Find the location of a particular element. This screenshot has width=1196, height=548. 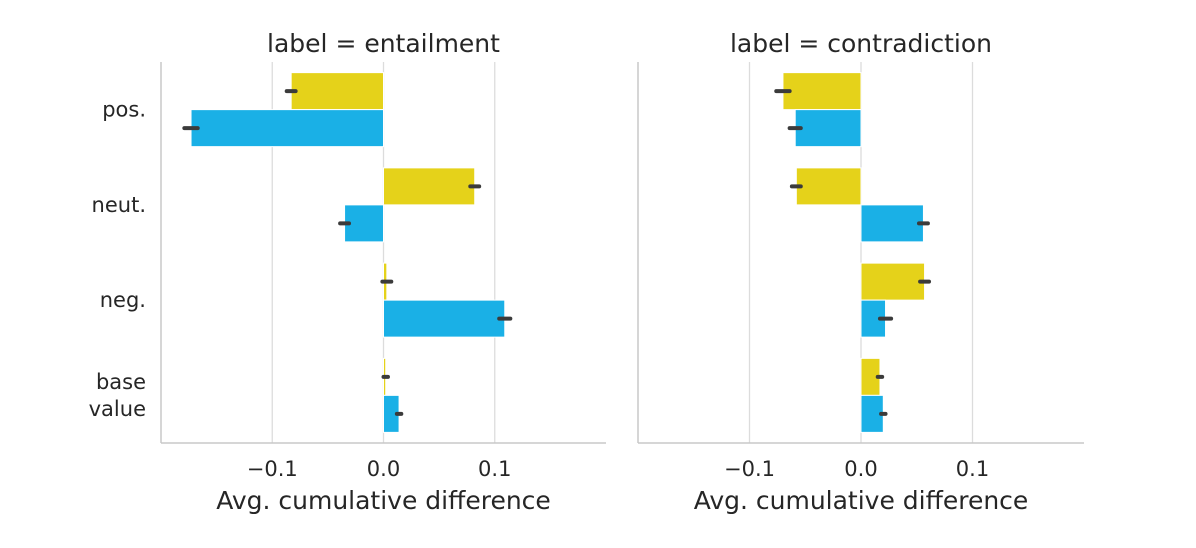

panel-title: label = contradiction is located at coordinates (861, 43).